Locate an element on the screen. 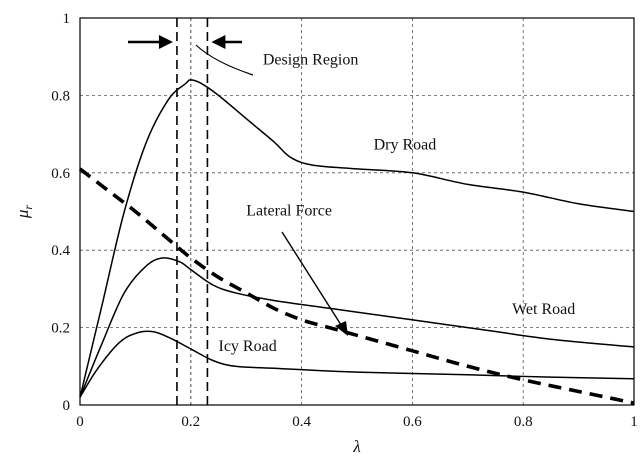  x-tick-label: 0.4 is located at coordinates (301, 422).